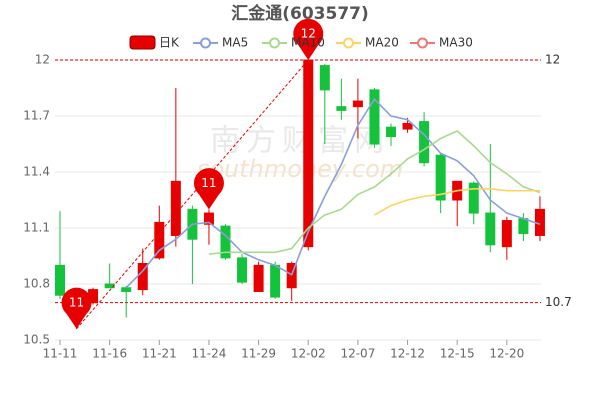 The height and width of the screenshot is (400, 600). What do you see at coordinates (457, 354) in the screenshot?
I see `x-tick-label: 12-15` at bounding box center [457, 354].